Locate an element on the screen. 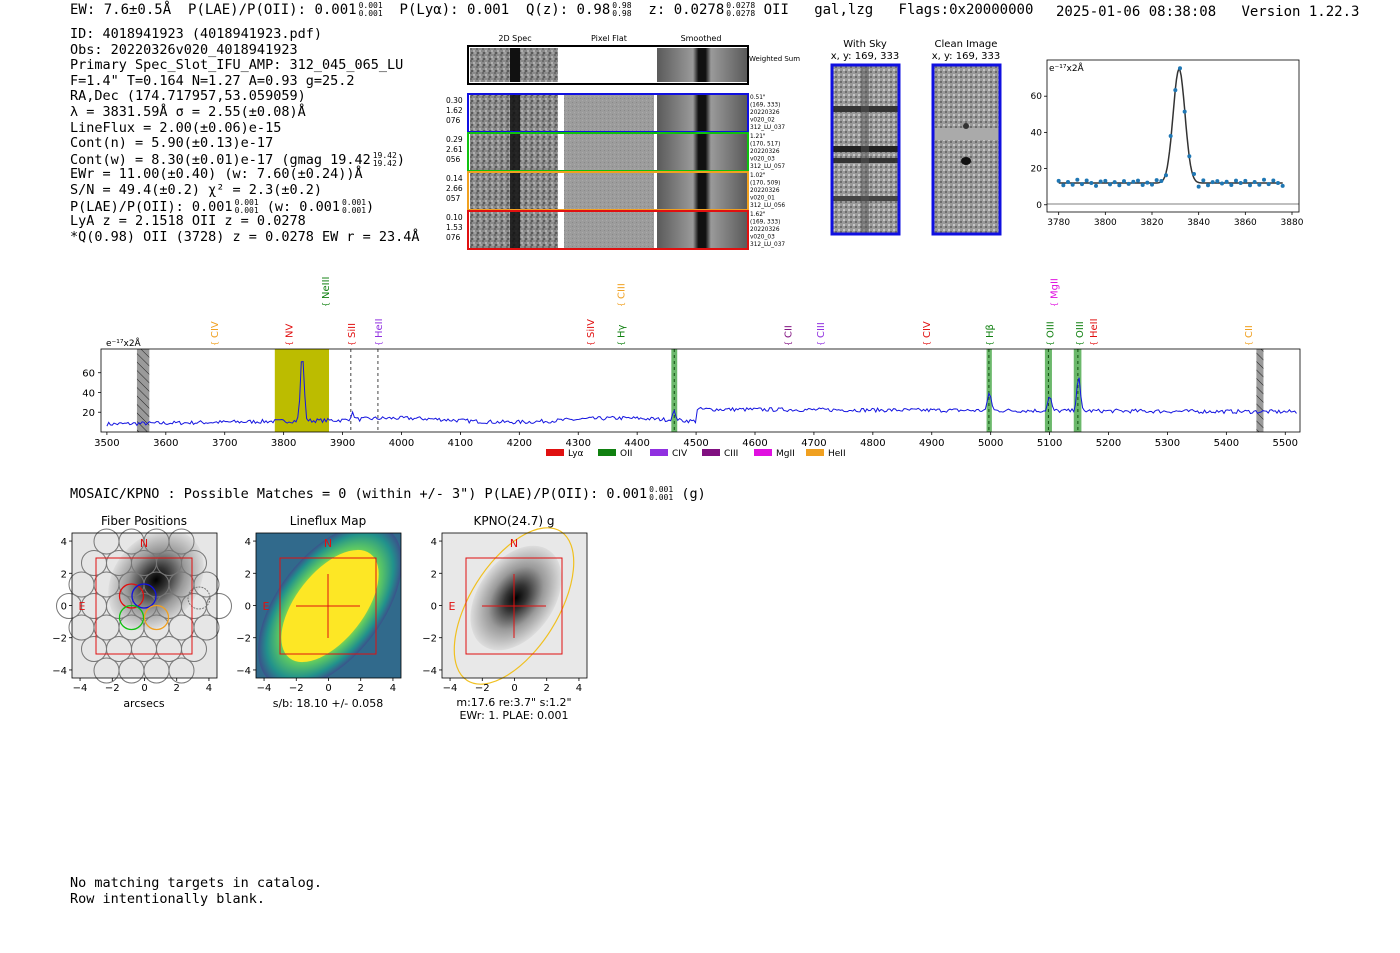 The height and width of the screenshot is (953, 1400). spectrum-line-label-text: CIII is located at coordinates (821, 330).